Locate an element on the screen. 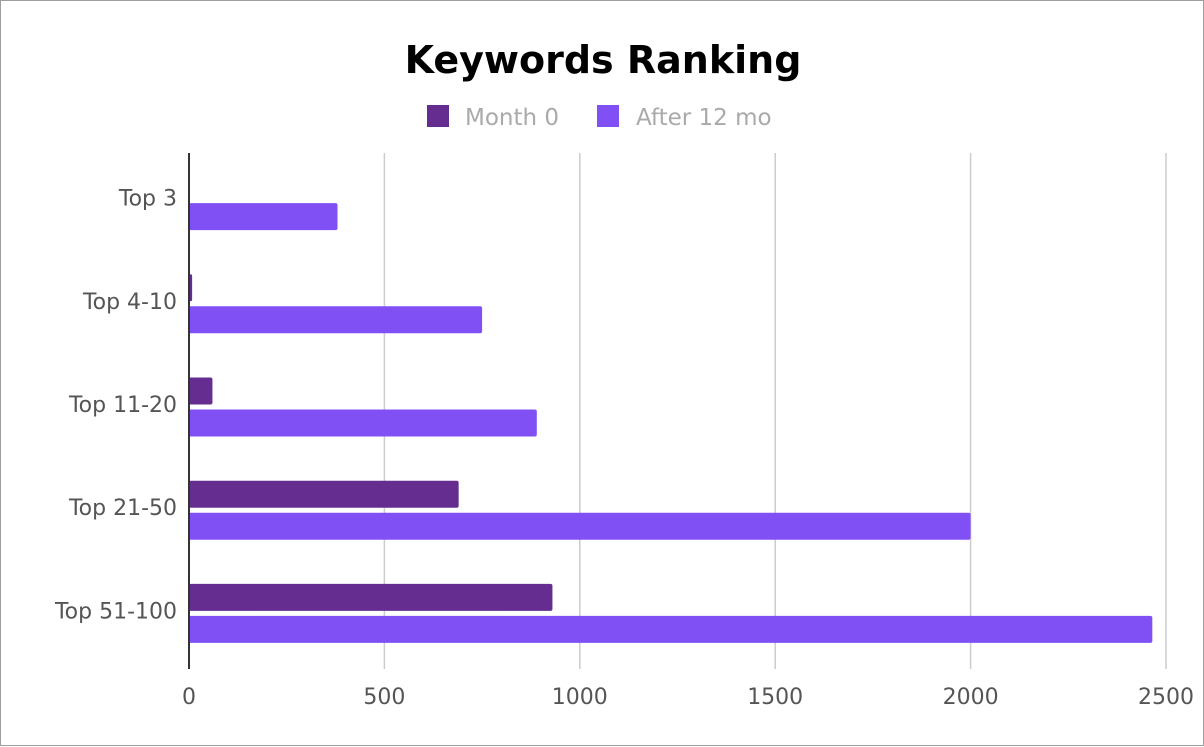  x-tick-label-2500: 2500 is located at coordinates (1166, 697).